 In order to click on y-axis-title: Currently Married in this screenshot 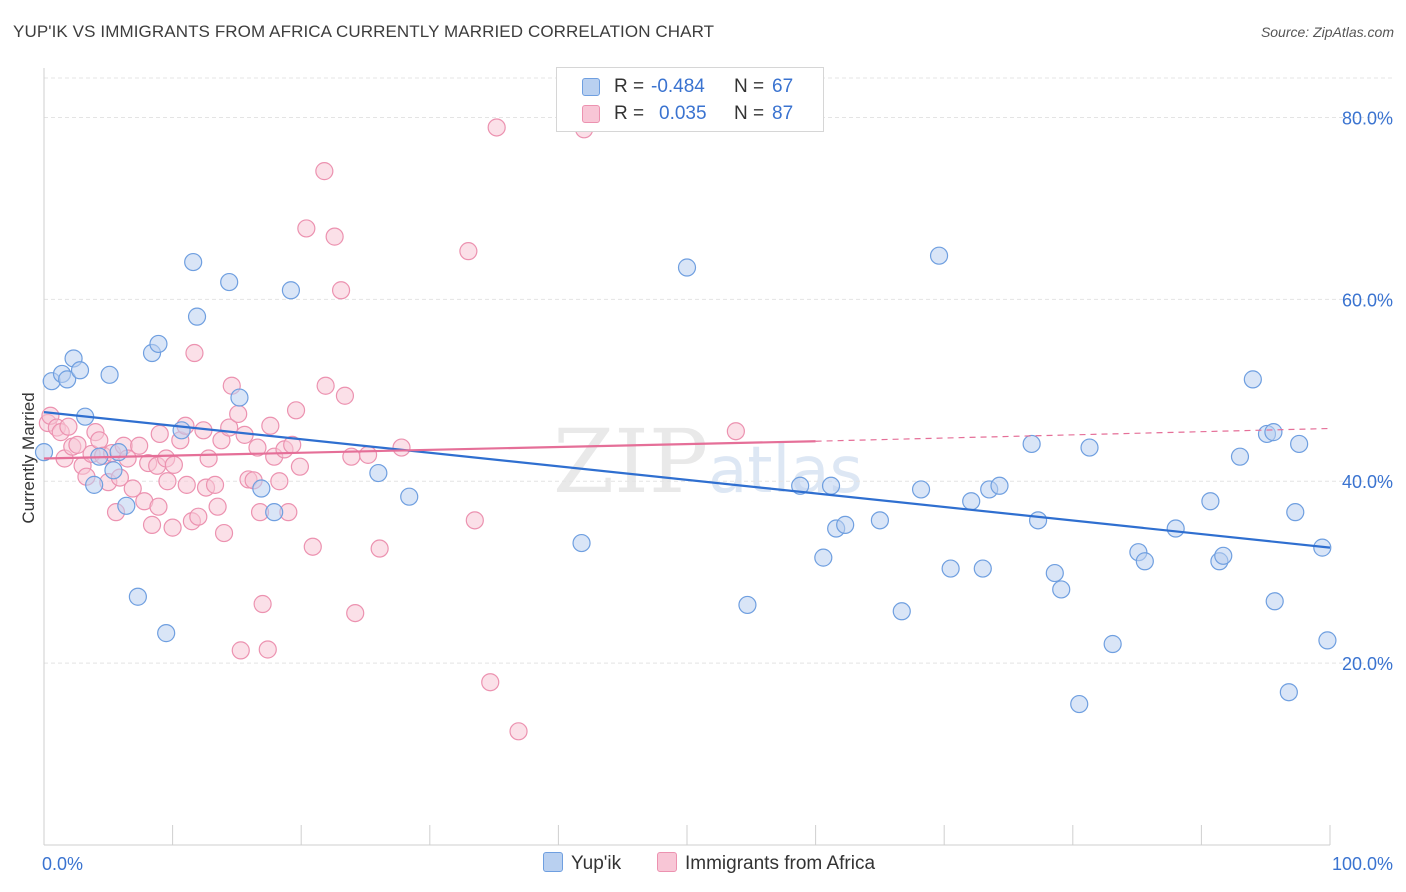, I will do `click(28, 457)`.